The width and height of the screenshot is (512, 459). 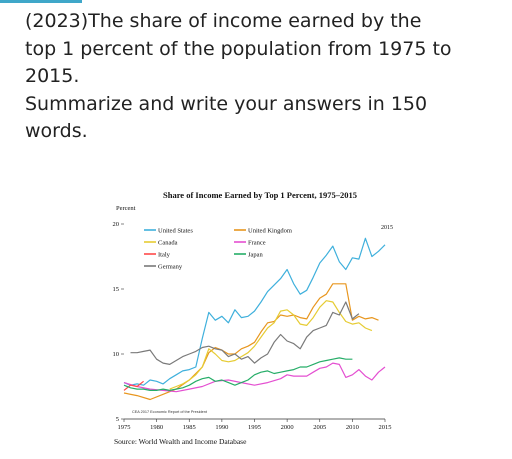 What do you see at coordinates (256, 1) in the screenshot?
I see `top-divider` at bounding box center [256, 1].